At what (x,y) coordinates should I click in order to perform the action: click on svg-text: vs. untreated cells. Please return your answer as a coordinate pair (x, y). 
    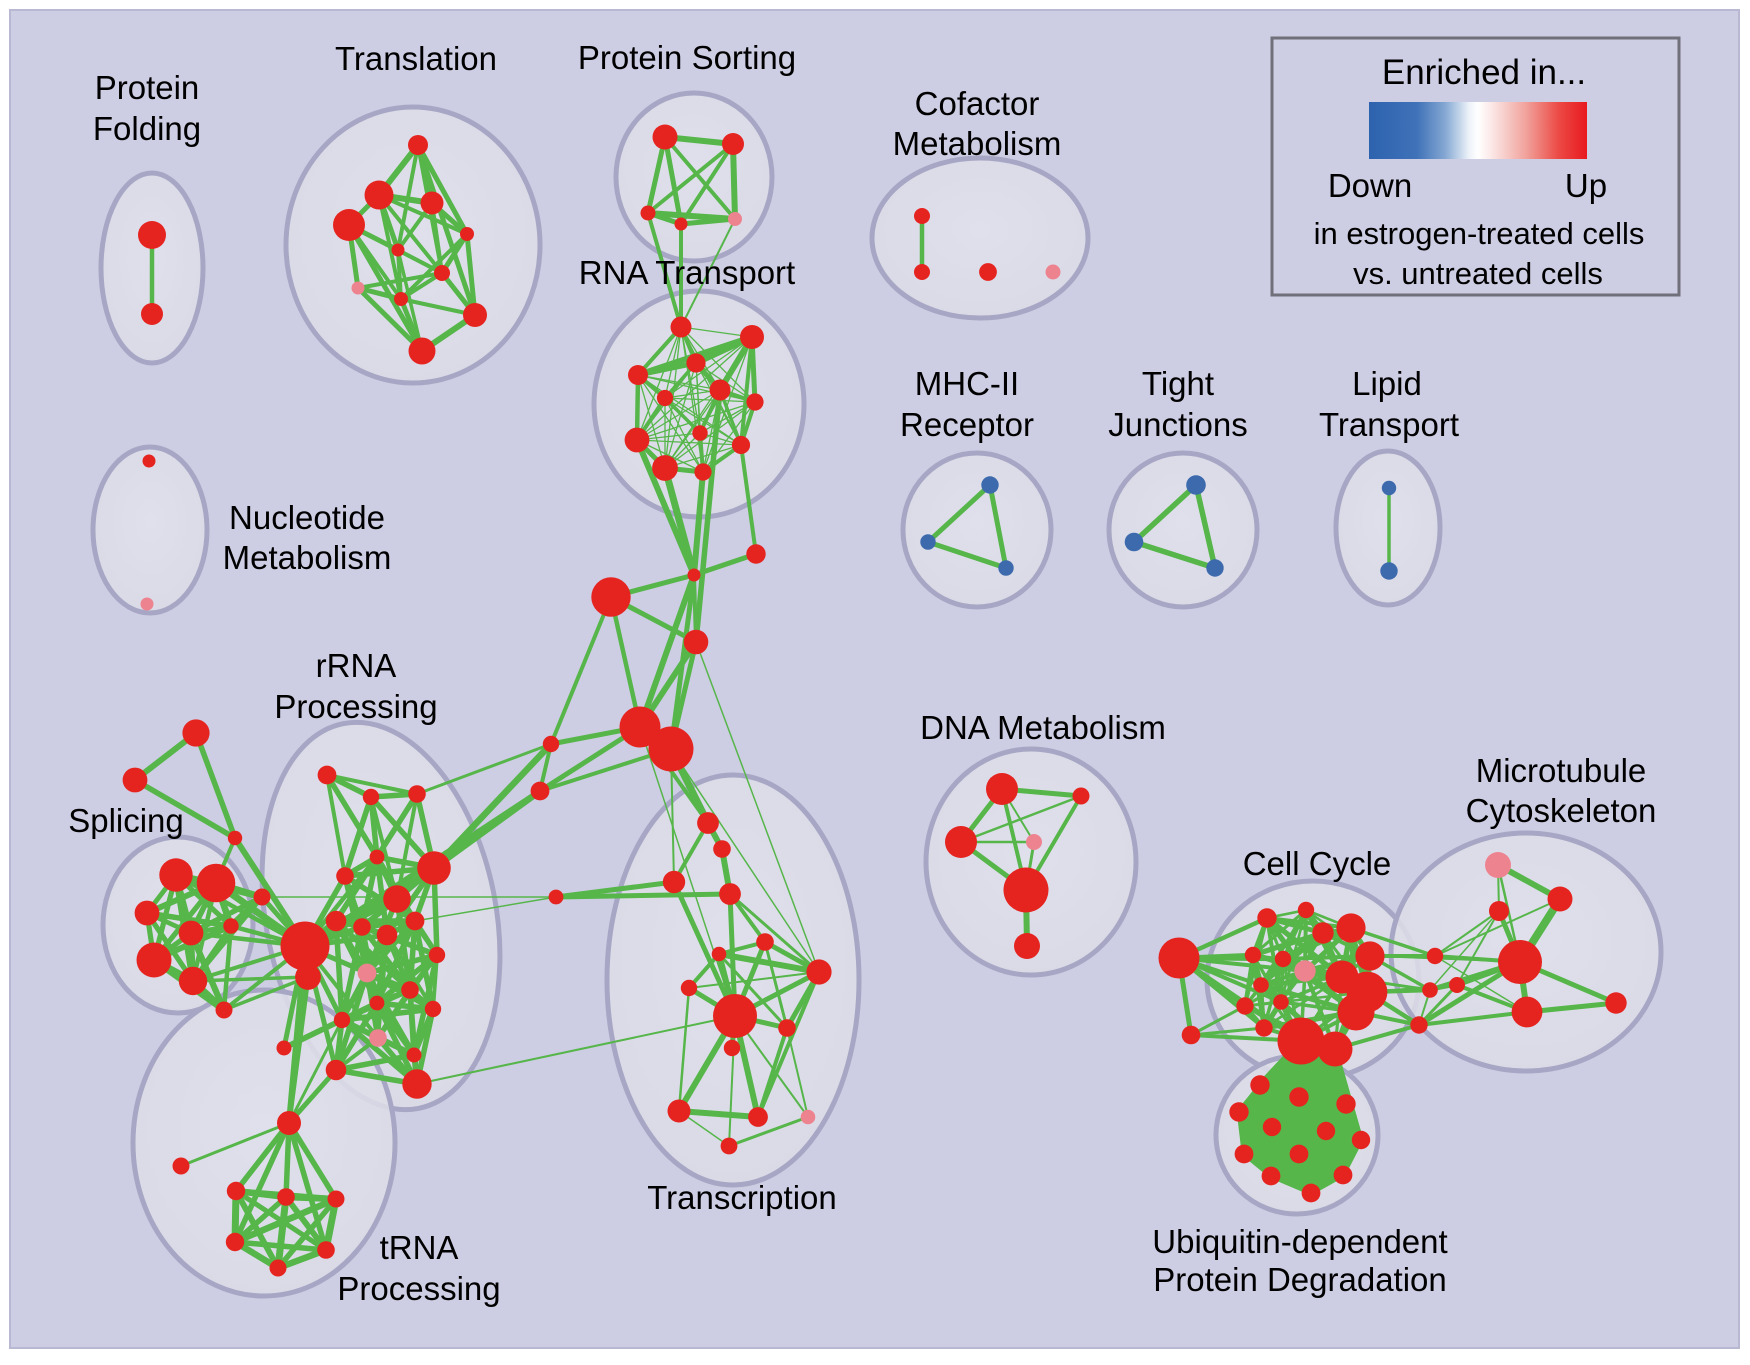
    Looking at the image, I should click on (1478, 273).